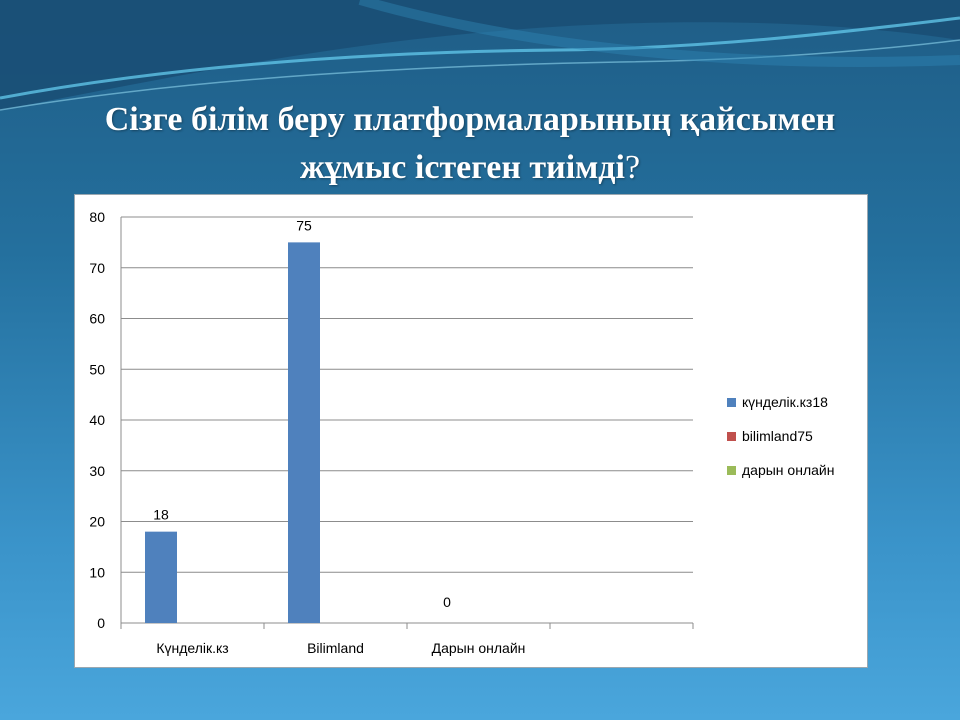 The image size is (960, 720). Describe the element at coordinates (161, 515) in the screenshot. I see `data-label: 18` at that location.